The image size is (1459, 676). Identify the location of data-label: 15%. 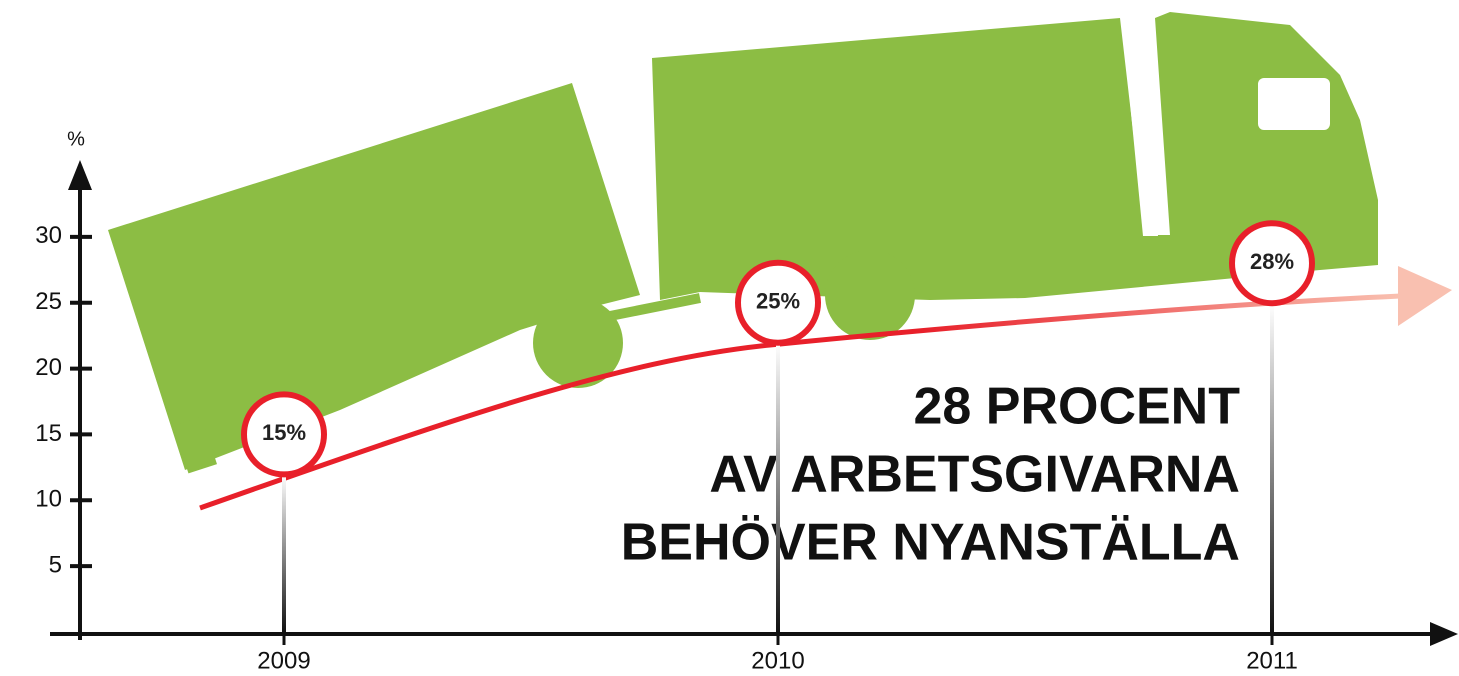
(284, 432).